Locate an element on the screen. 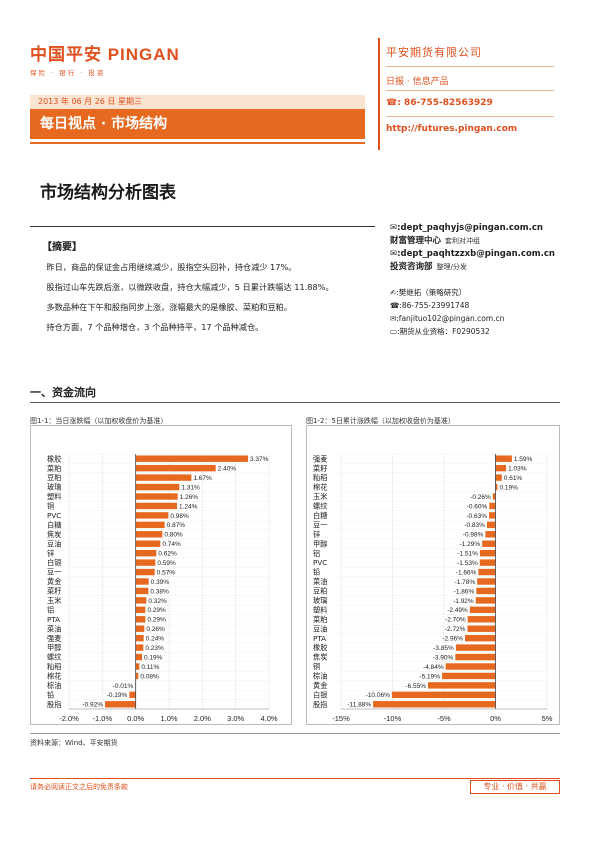 Image resolution: width=595 pixels, height=842 pixels. data-label: 0.39% is located at coordinates (160, 582).